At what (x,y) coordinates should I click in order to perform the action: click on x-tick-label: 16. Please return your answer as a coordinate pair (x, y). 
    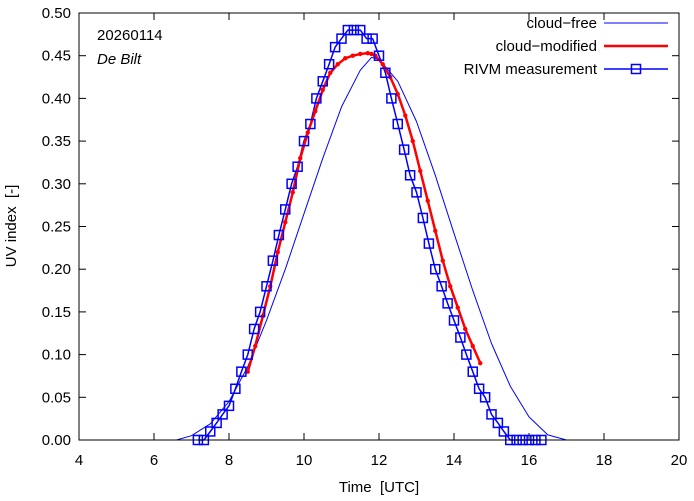
    Looking at the image, I should click on (529, 460).